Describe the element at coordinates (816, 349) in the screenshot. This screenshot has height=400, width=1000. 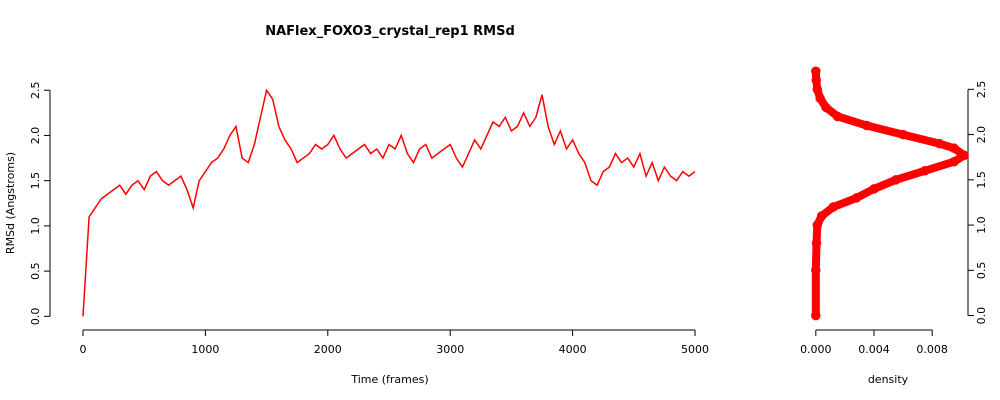
I see `x-tick-label: 0.000` at that location.